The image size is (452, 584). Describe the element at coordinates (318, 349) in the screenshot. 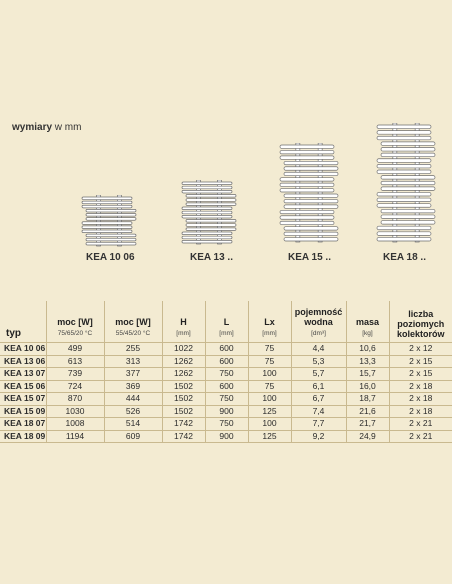

I see `table-cell: 4,4` at that location.